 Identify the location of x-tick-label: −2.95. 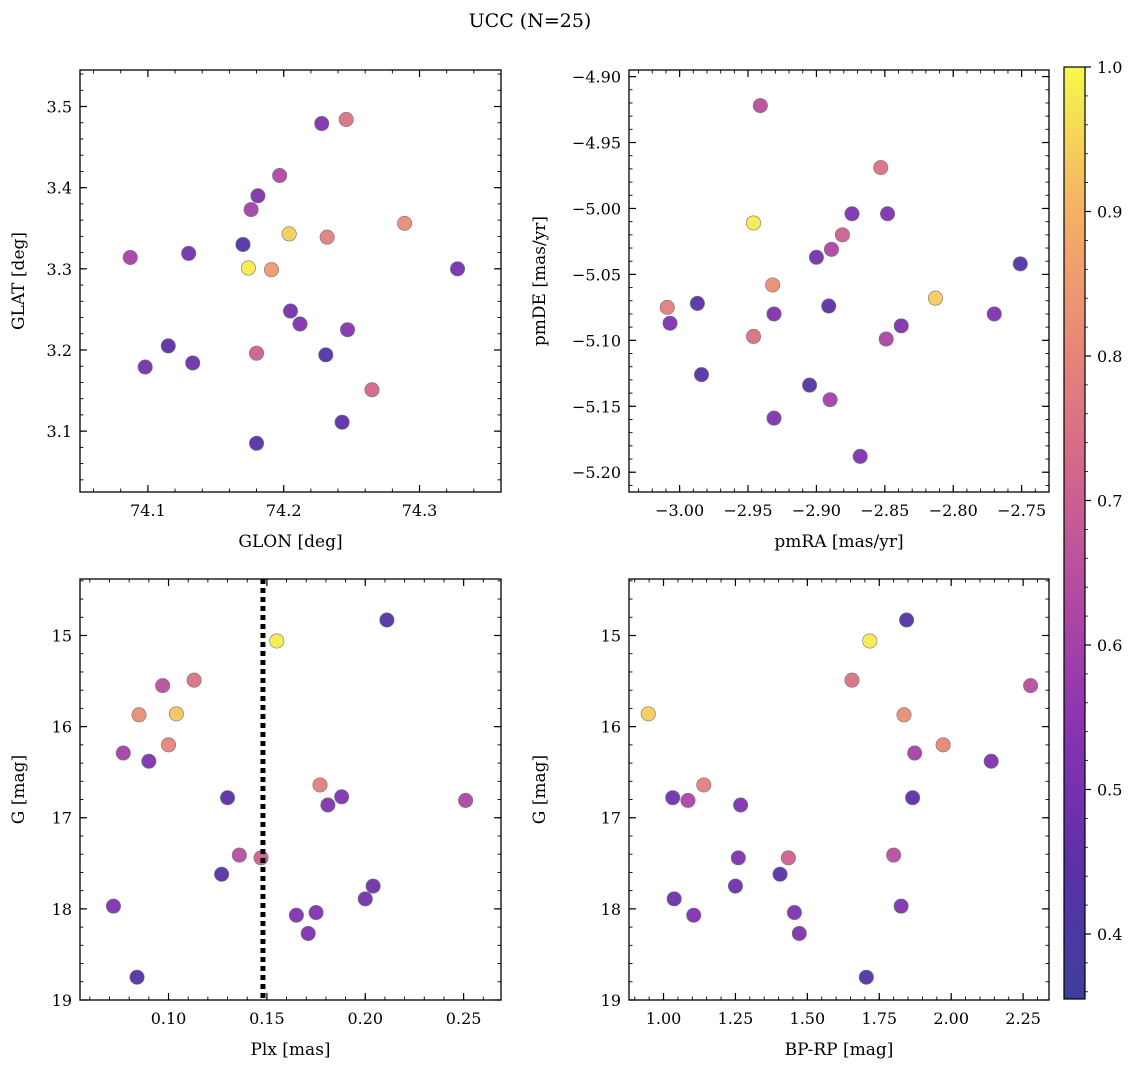
(748, 510).